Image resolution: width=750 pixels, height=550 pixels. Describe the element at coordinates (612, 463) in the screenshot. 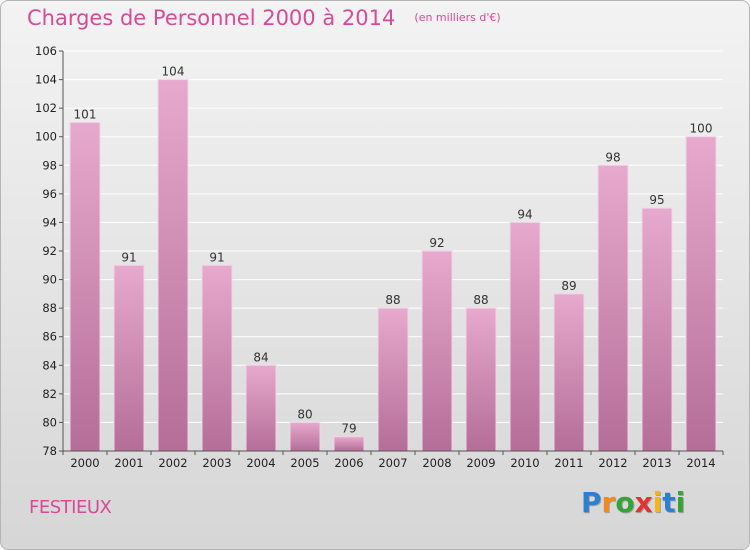

I see `x-tick-label: 2012` at that location.